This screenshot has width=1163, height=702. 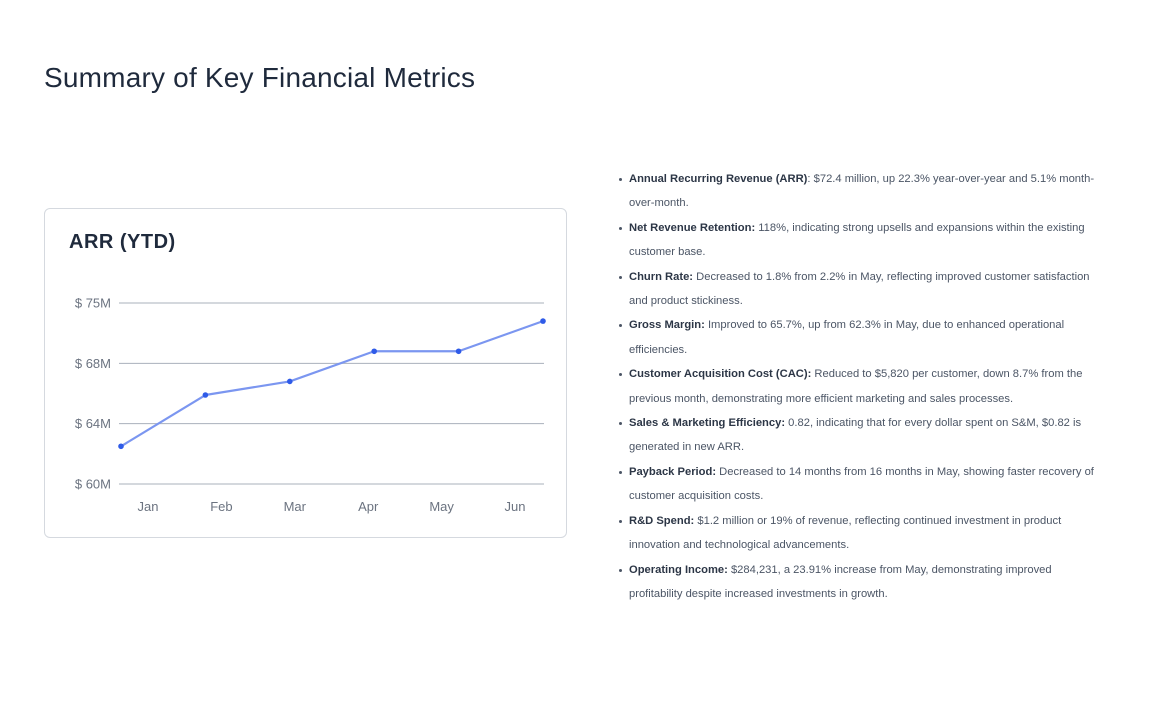 What do you see at coordinates (93, 363) in the screenshot?
I see `y-tick-label: $ 68M` at bounding box center [93, 363].